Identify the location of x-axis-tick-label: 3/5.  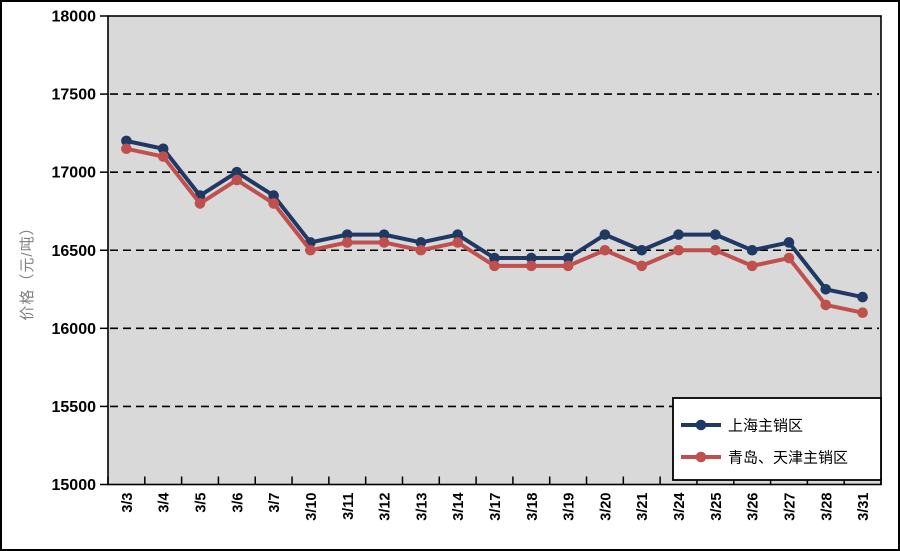
(202, 503).